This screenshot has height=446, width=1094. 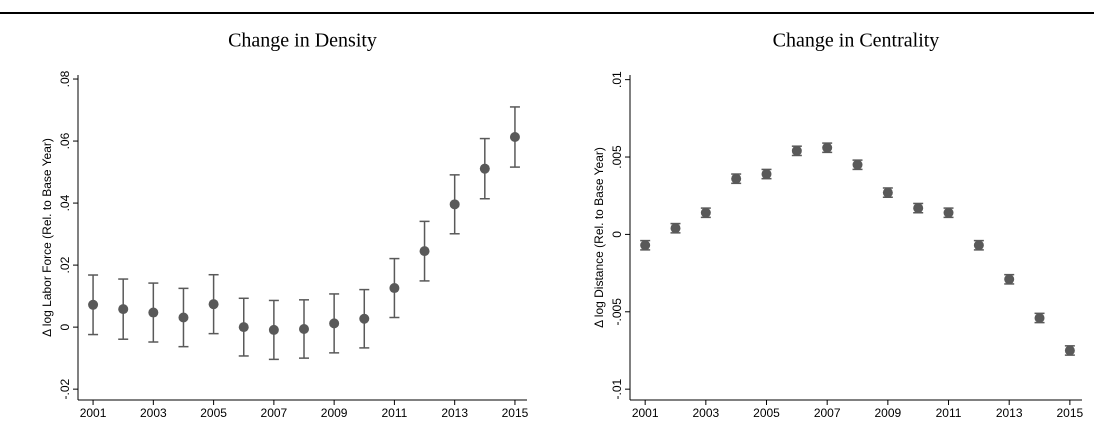 What do you see at coordinates (617, 389) in the screenshot?
I see `y-tick-label: -.01` at bounding box center [617, 389].